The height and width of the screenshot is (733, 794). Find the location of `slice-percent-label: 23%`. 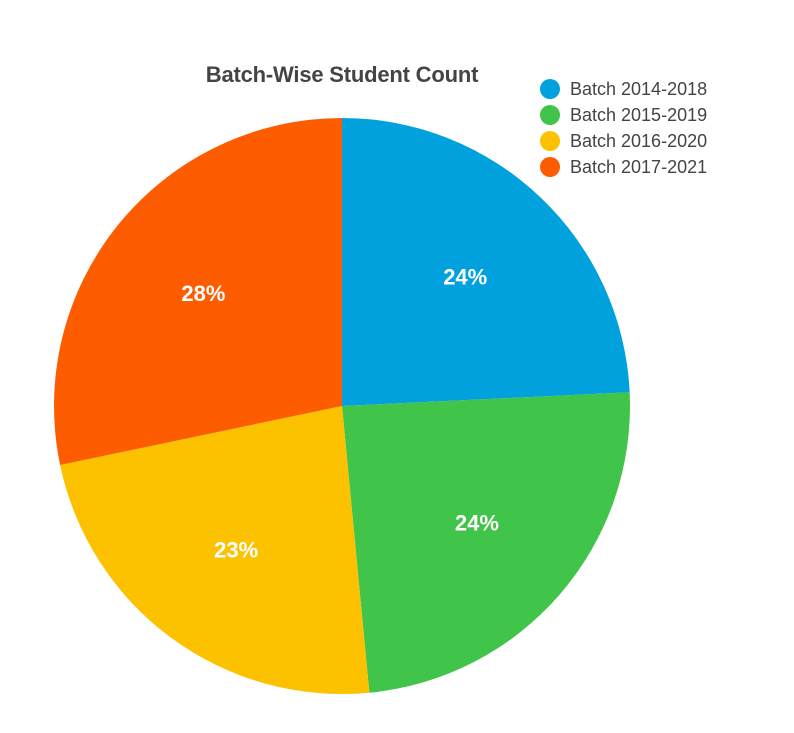

slice-percent-label: 23% is located at coordinates (236, 549).